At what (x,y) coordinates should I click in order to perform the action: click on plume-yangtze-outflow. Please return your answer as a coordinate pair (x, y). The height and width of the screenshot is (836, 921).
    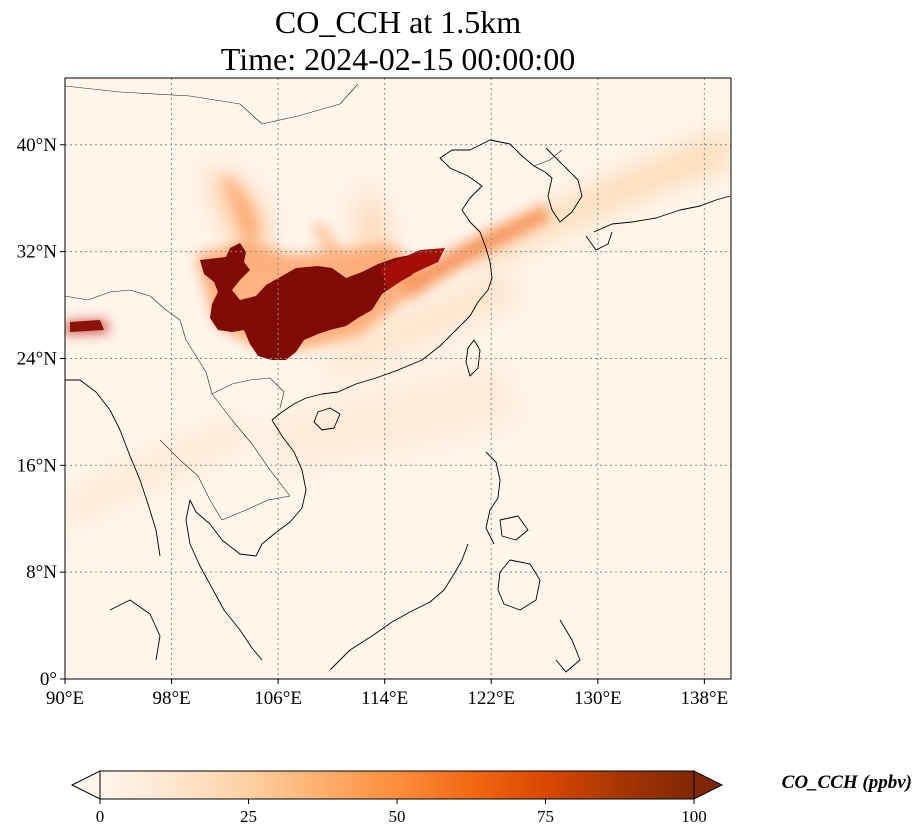
    Looking at the image, I should click on (475, 252).